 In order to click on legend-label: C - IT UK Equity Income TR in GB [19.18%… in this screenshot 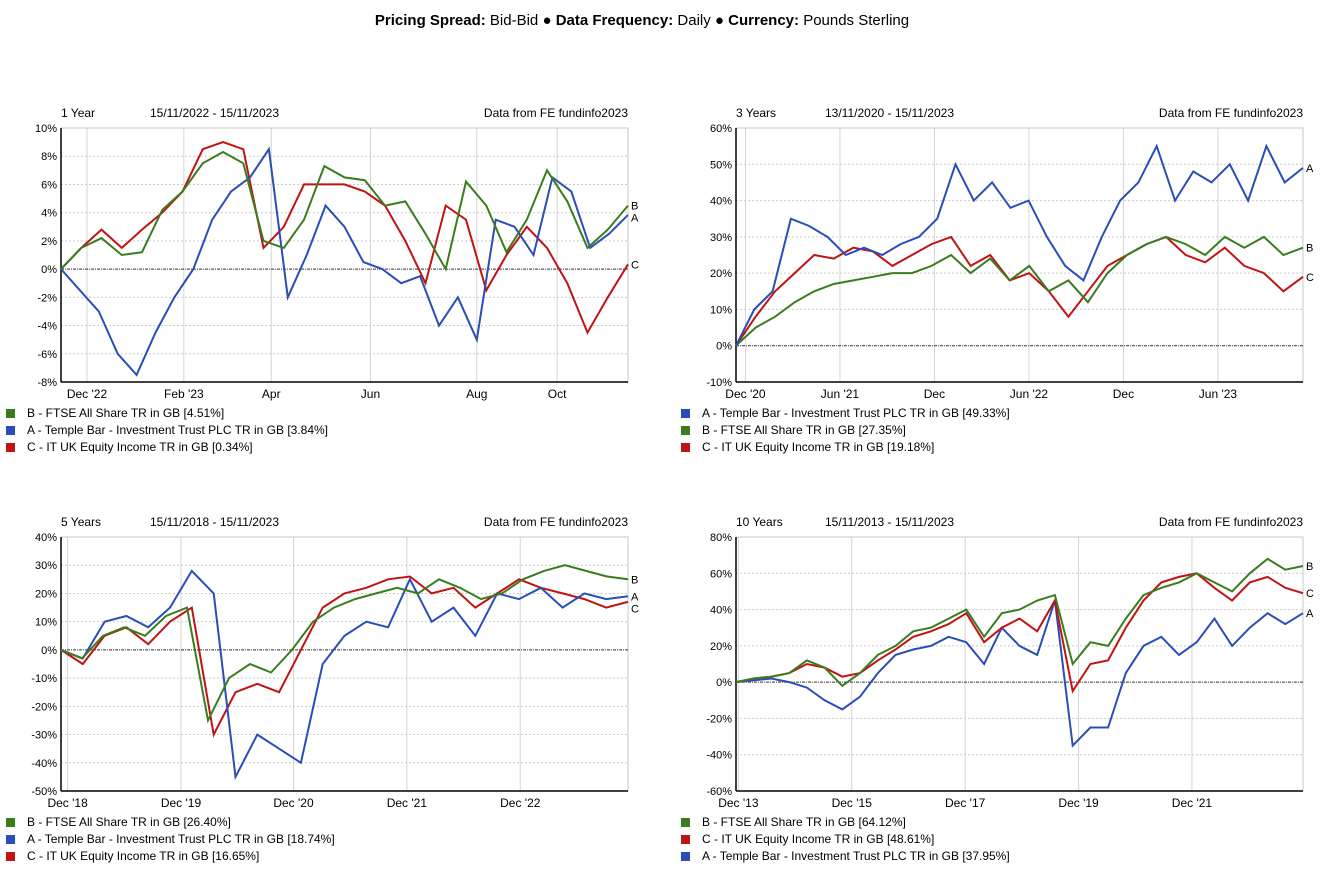, I will do `click(818, 447)`.